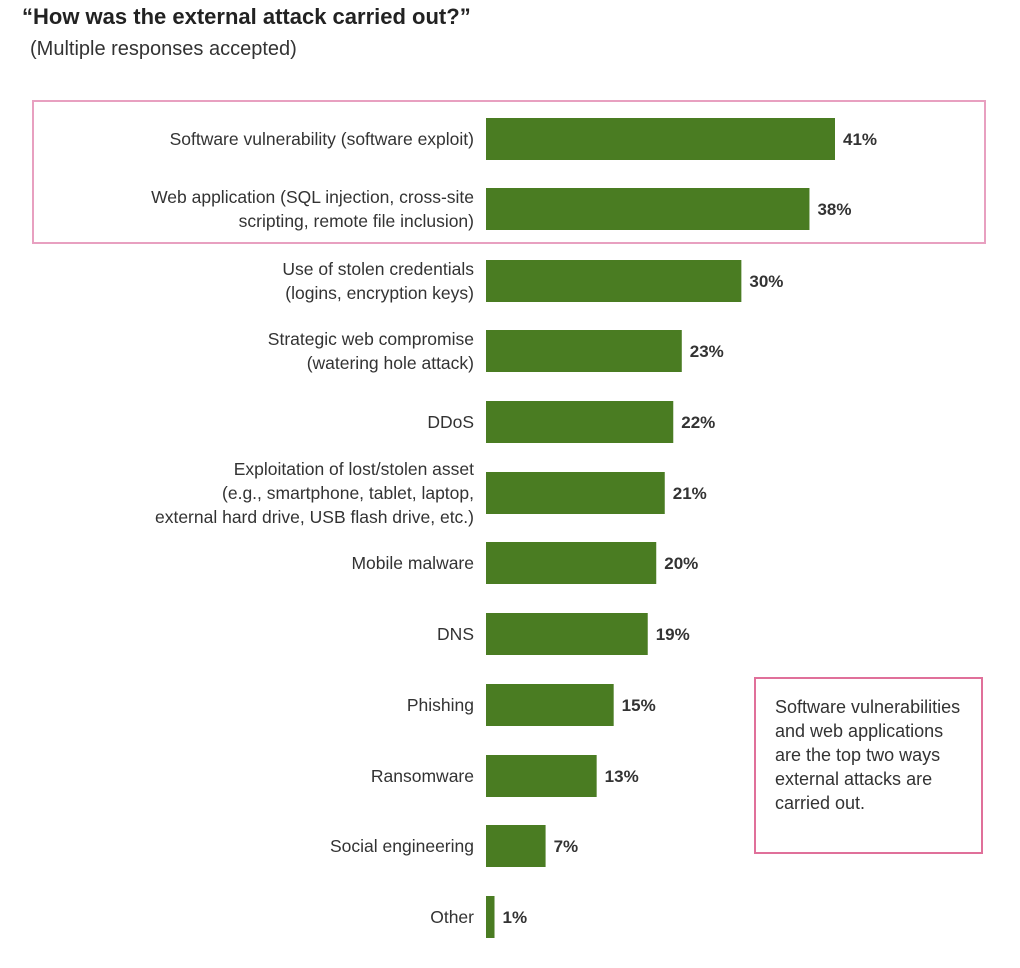 The image size is (1020, 968). I want to click on bar-value-label: 19%, so click(673, 634).